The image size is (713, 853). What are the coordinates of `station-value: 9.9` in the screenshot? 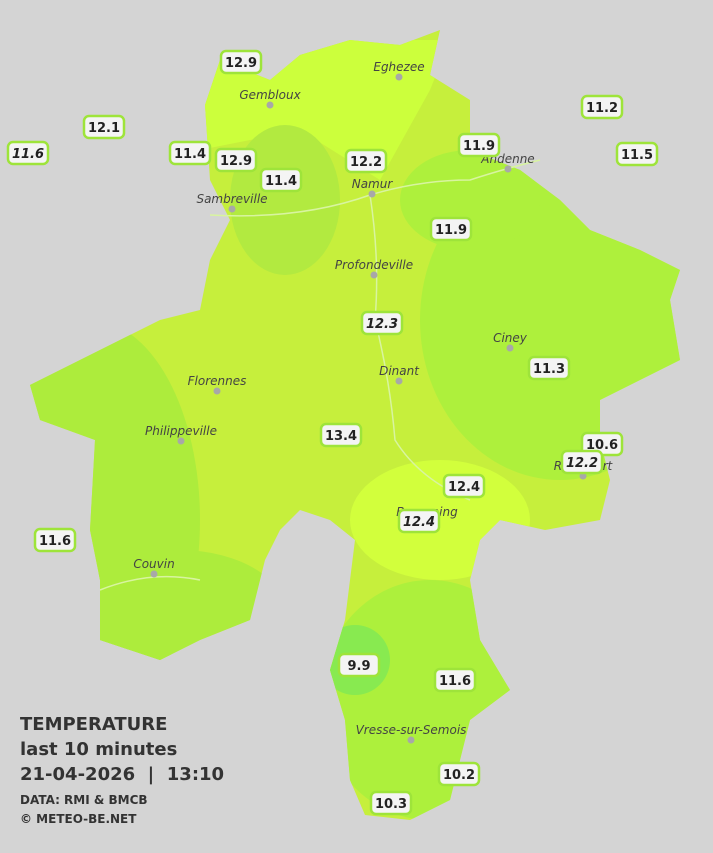 It's located at (358, 666).